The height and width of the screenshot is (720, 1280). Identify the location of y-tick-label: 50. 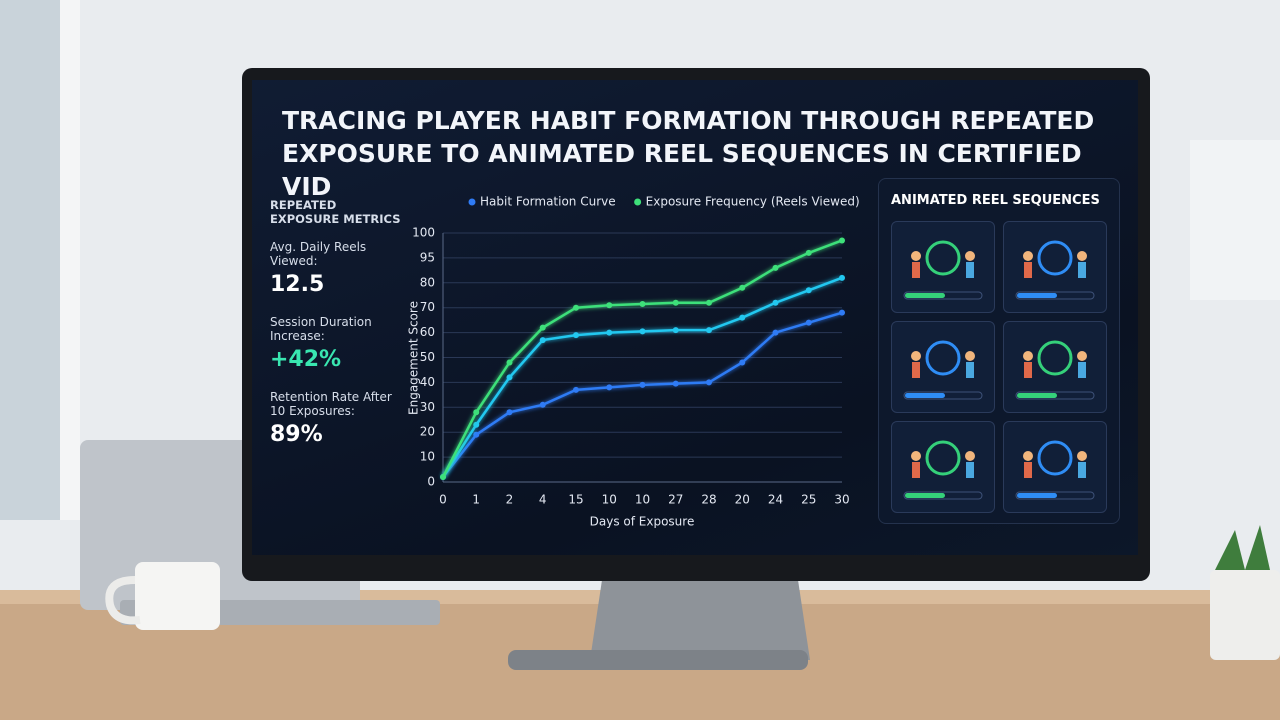
(427, 357).